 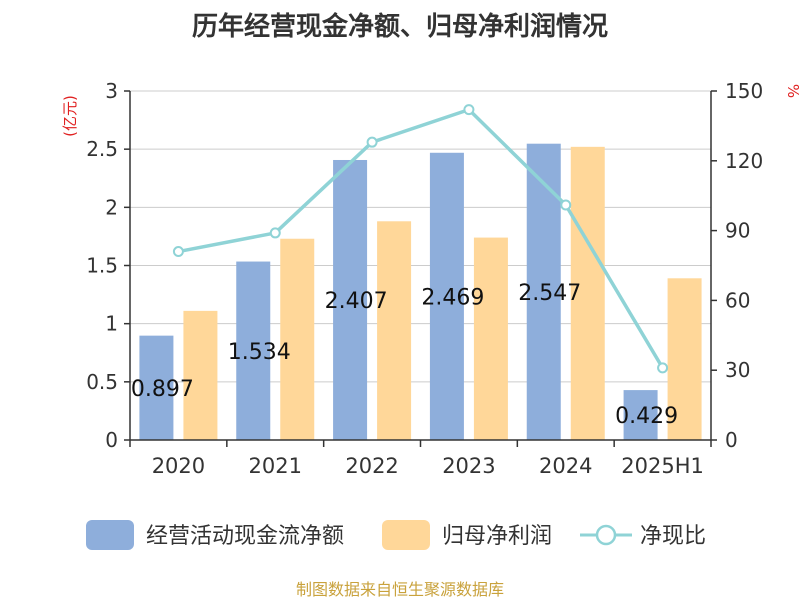 I want to click on right-axis-tick-label: 90, so click(x=737, y=231).